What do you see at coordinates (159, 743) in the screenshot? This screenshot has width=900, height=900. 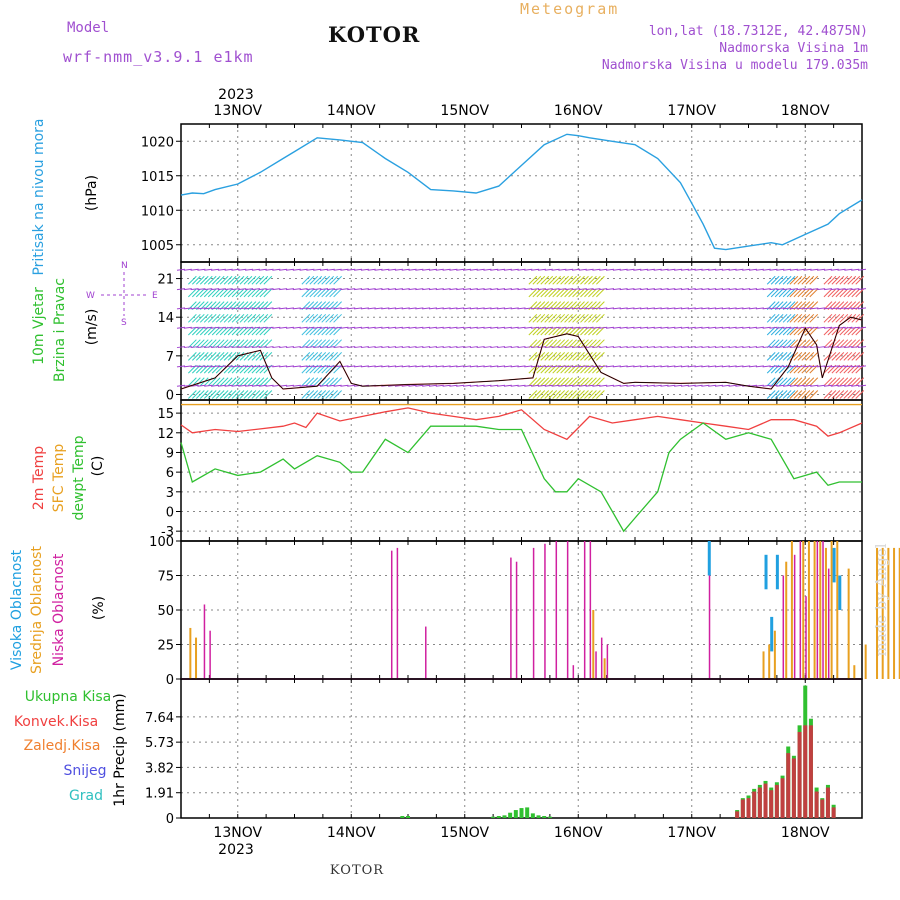 I see `y-tick-label: 5.73` at bounding box center [159, 743].